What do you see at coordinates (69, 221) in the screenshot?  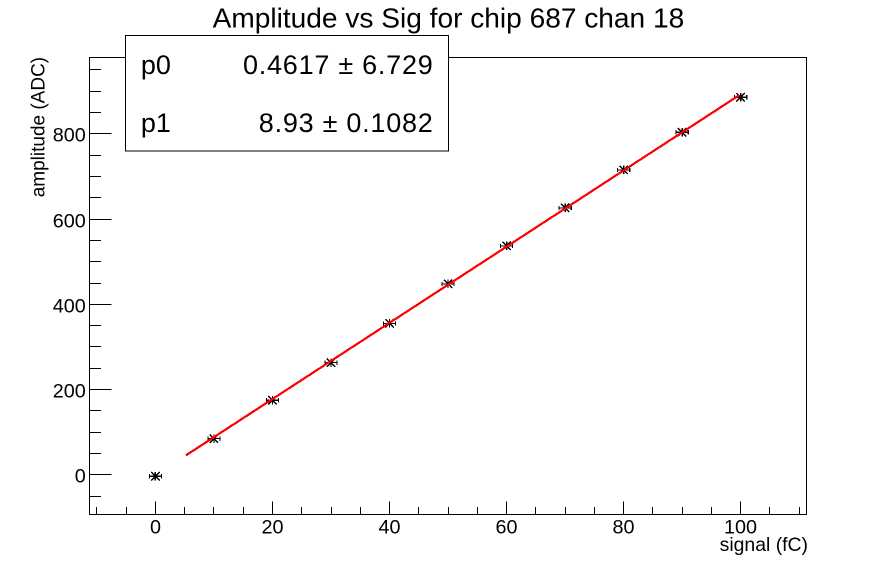 I see `svg-text: 600` at bounding box center [69, 221].